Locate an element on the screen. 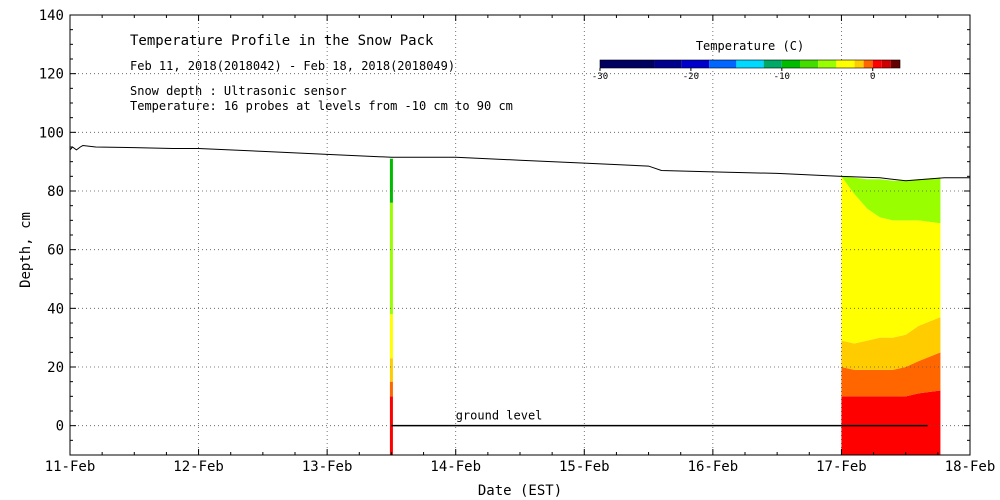 The image size is (1000, 500). y-tick-label: 100 is located at coordinates (51, 133).